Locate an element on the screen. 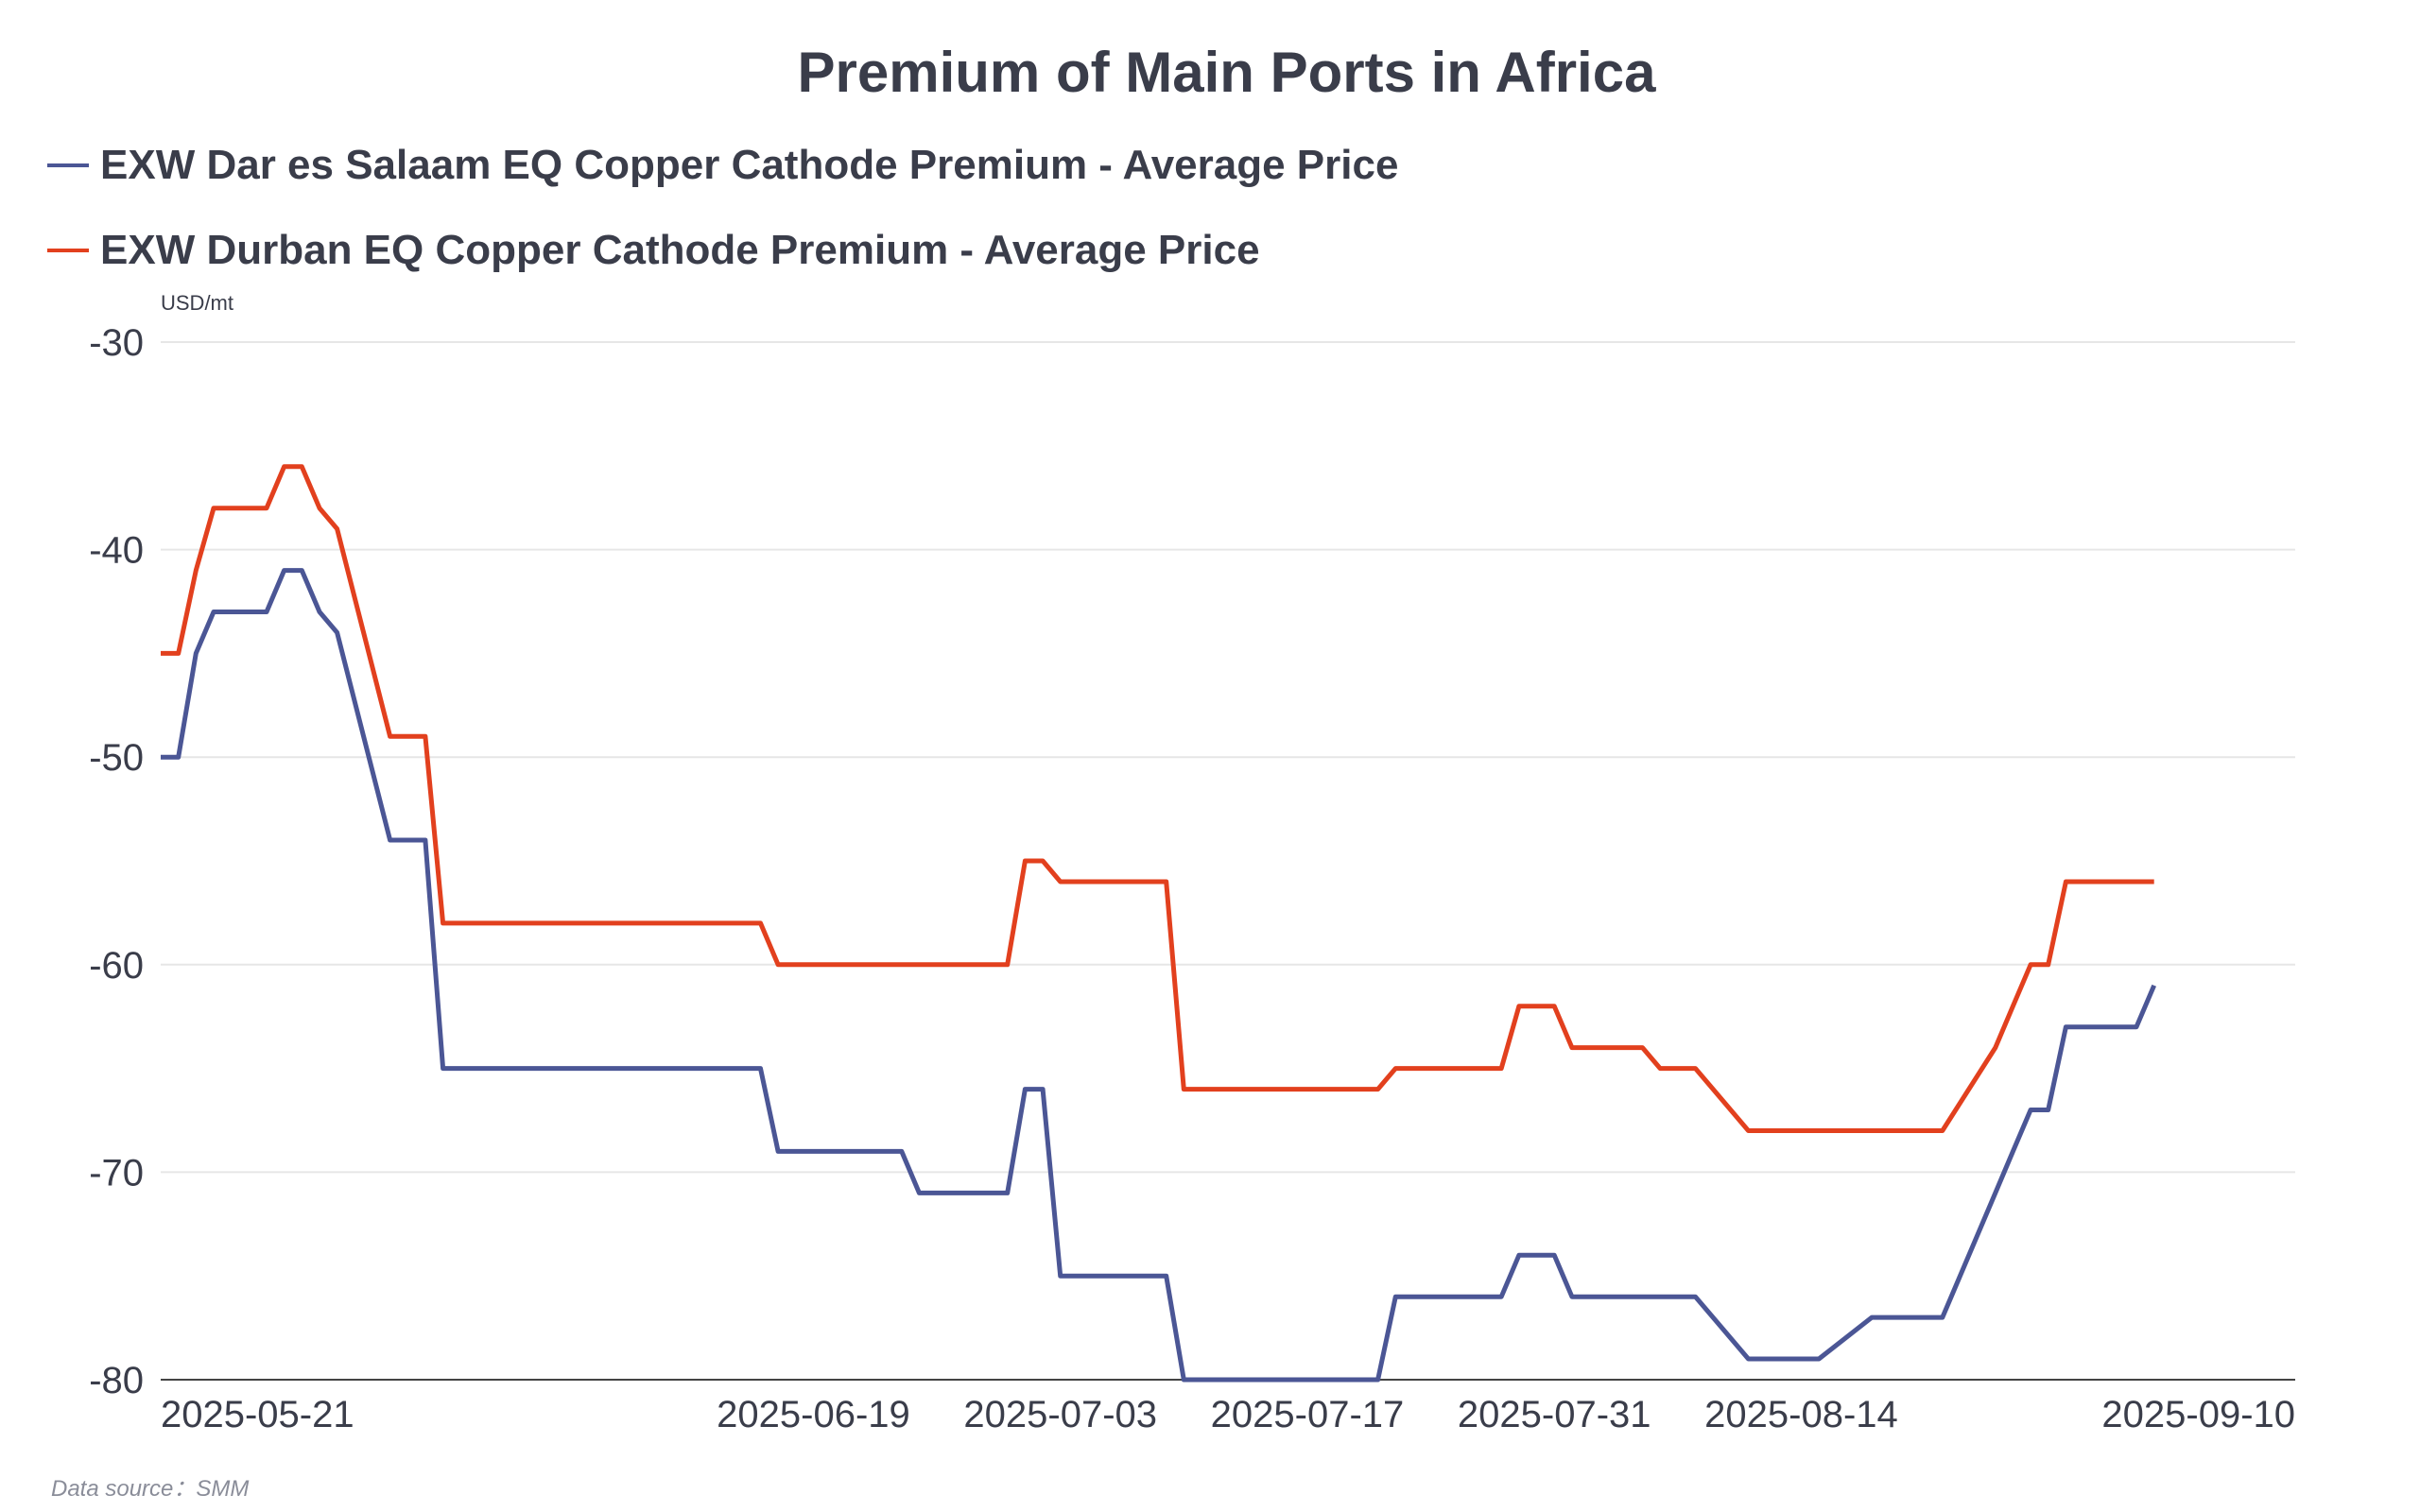 The image size is (2420, 1512). y-tick-label: -60 is located at coordinates (116, 966).